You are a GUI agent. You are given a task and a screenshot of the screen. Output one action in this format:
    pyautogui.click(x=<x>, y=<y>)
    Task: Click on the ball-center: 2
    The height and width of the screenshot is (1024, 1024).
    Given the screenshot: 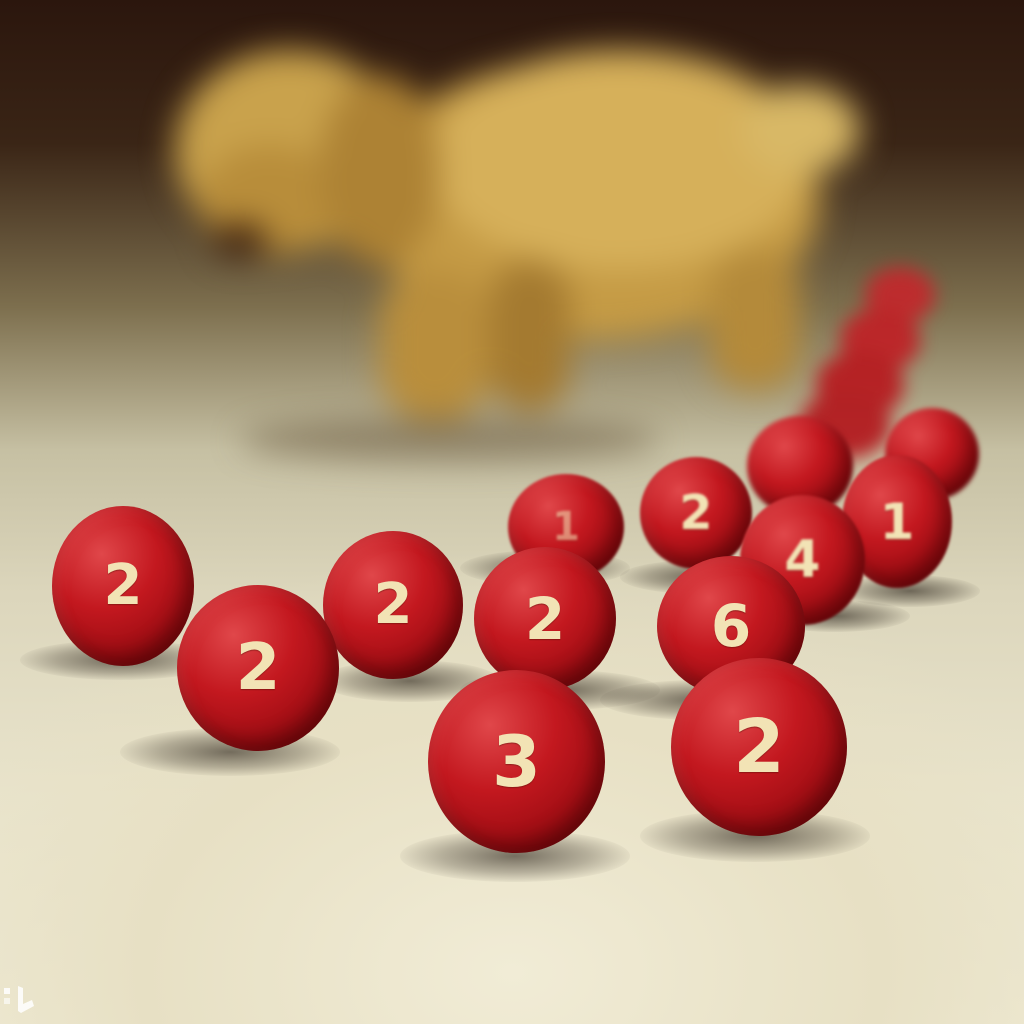 What is the action you would take?
    pyautogui.click(x=545, y=618)
    